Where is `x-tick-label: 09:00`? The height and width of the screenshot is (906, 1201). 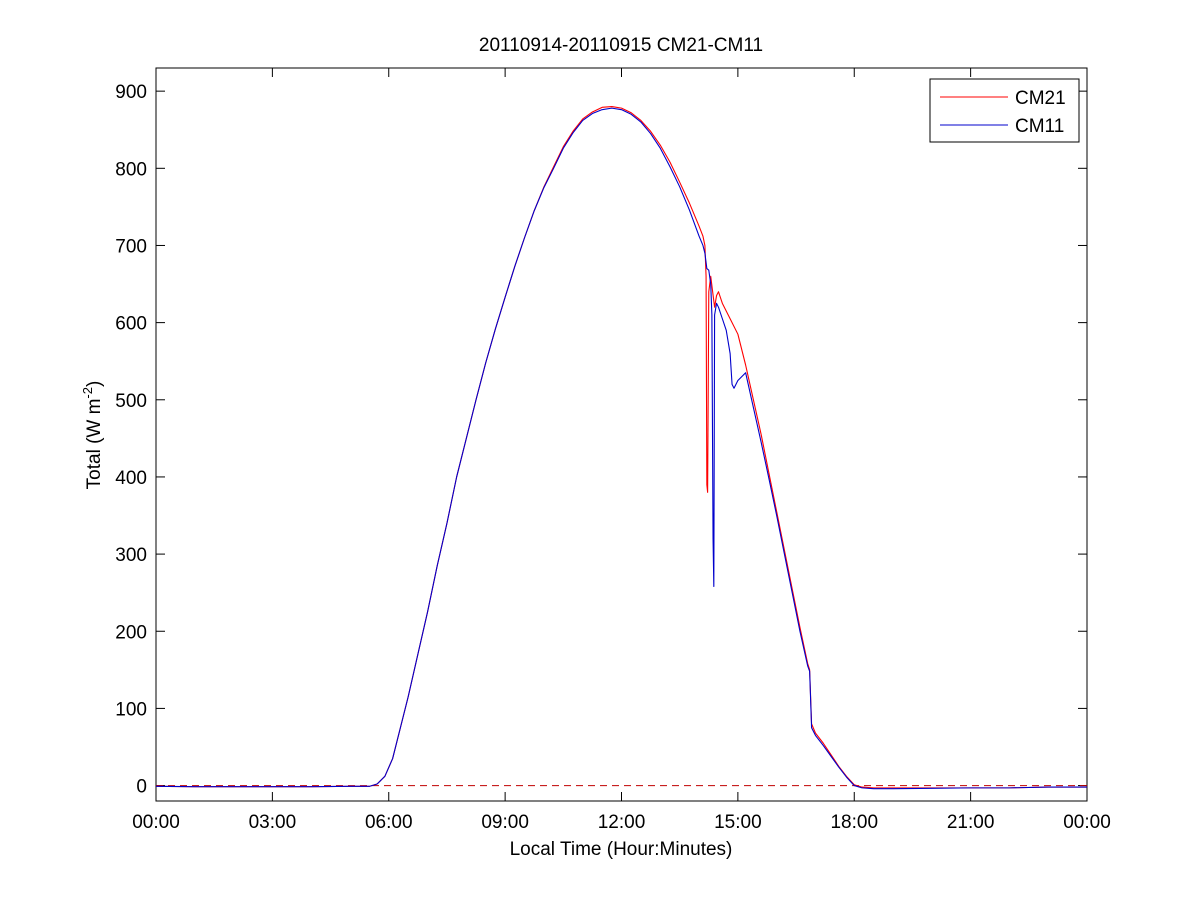
x-tick-label: 09:00 is located at coordinates (505, 822).